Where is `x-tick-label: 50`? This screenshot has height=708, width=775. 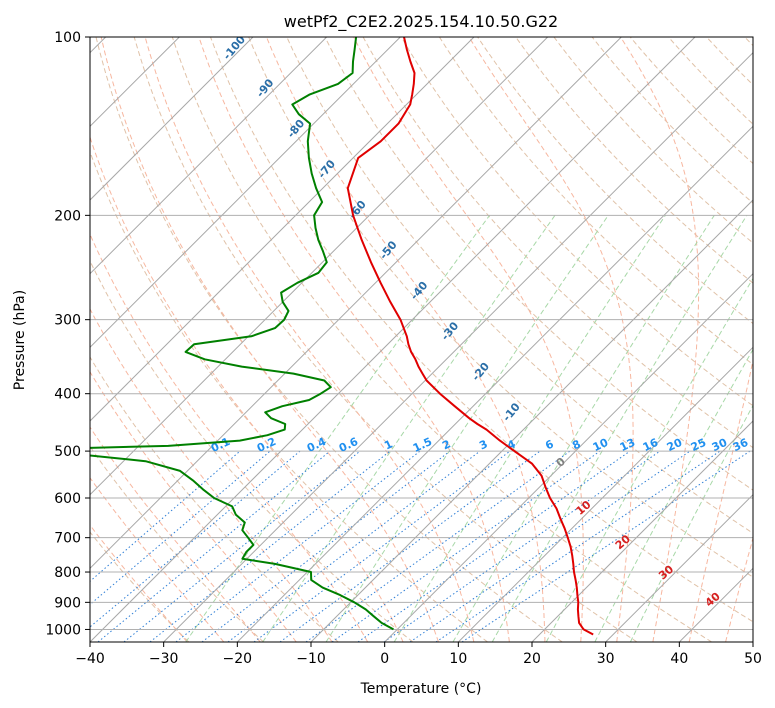 x-tick-label: 50 is located at coordinates (753, 659).